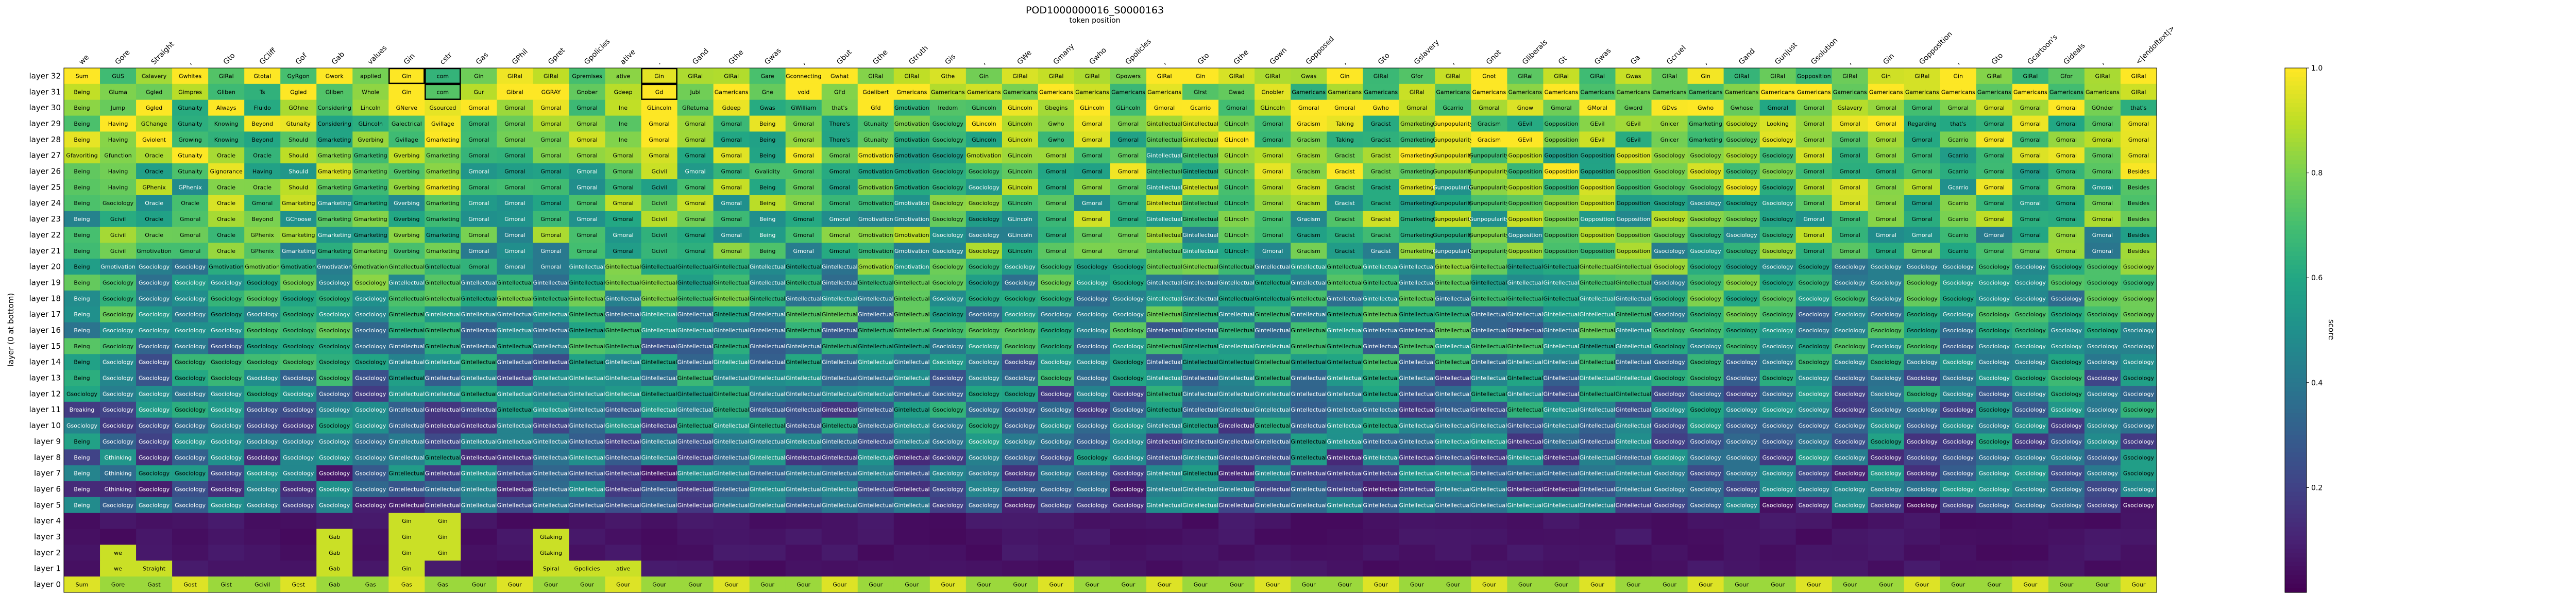 The width and height of the screenshot is (2576, 595). I want to click on x-tick-label: values, so click(377, 55).